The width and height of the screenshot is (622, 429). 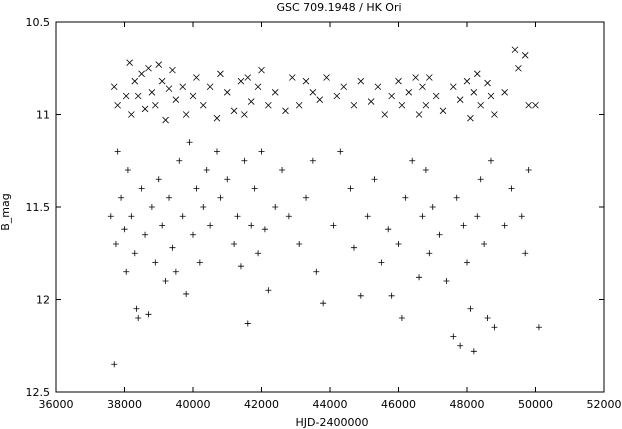 I want to click on chart-title: GSC 709.1948 / HK Ori, so click(x=338, y=7).